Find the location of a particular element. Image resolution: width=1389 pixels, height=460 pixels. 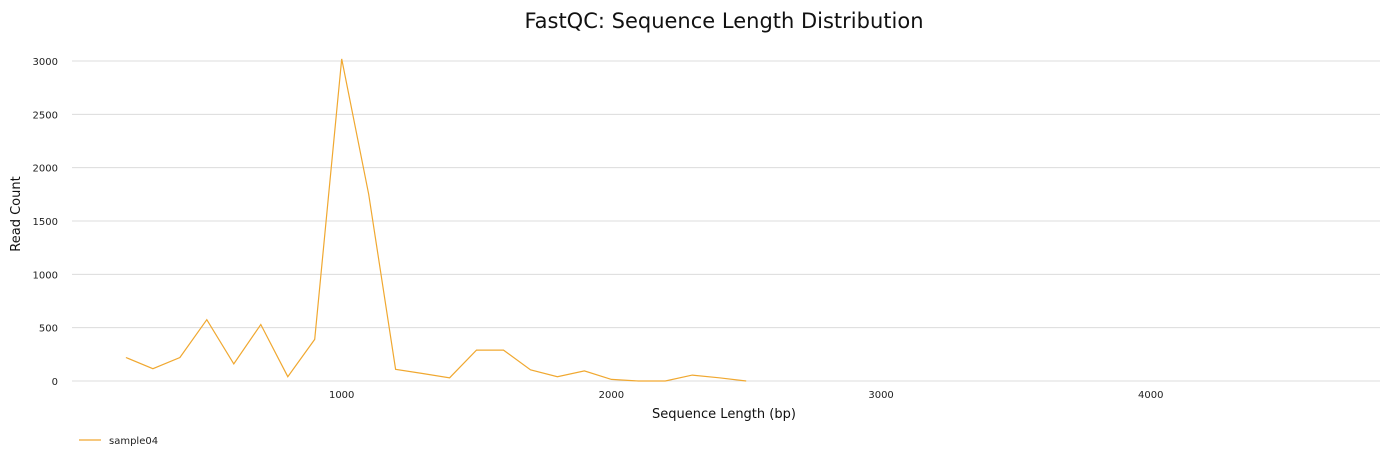

y-tick-label: 1000 is located at coordinates (45, 275).